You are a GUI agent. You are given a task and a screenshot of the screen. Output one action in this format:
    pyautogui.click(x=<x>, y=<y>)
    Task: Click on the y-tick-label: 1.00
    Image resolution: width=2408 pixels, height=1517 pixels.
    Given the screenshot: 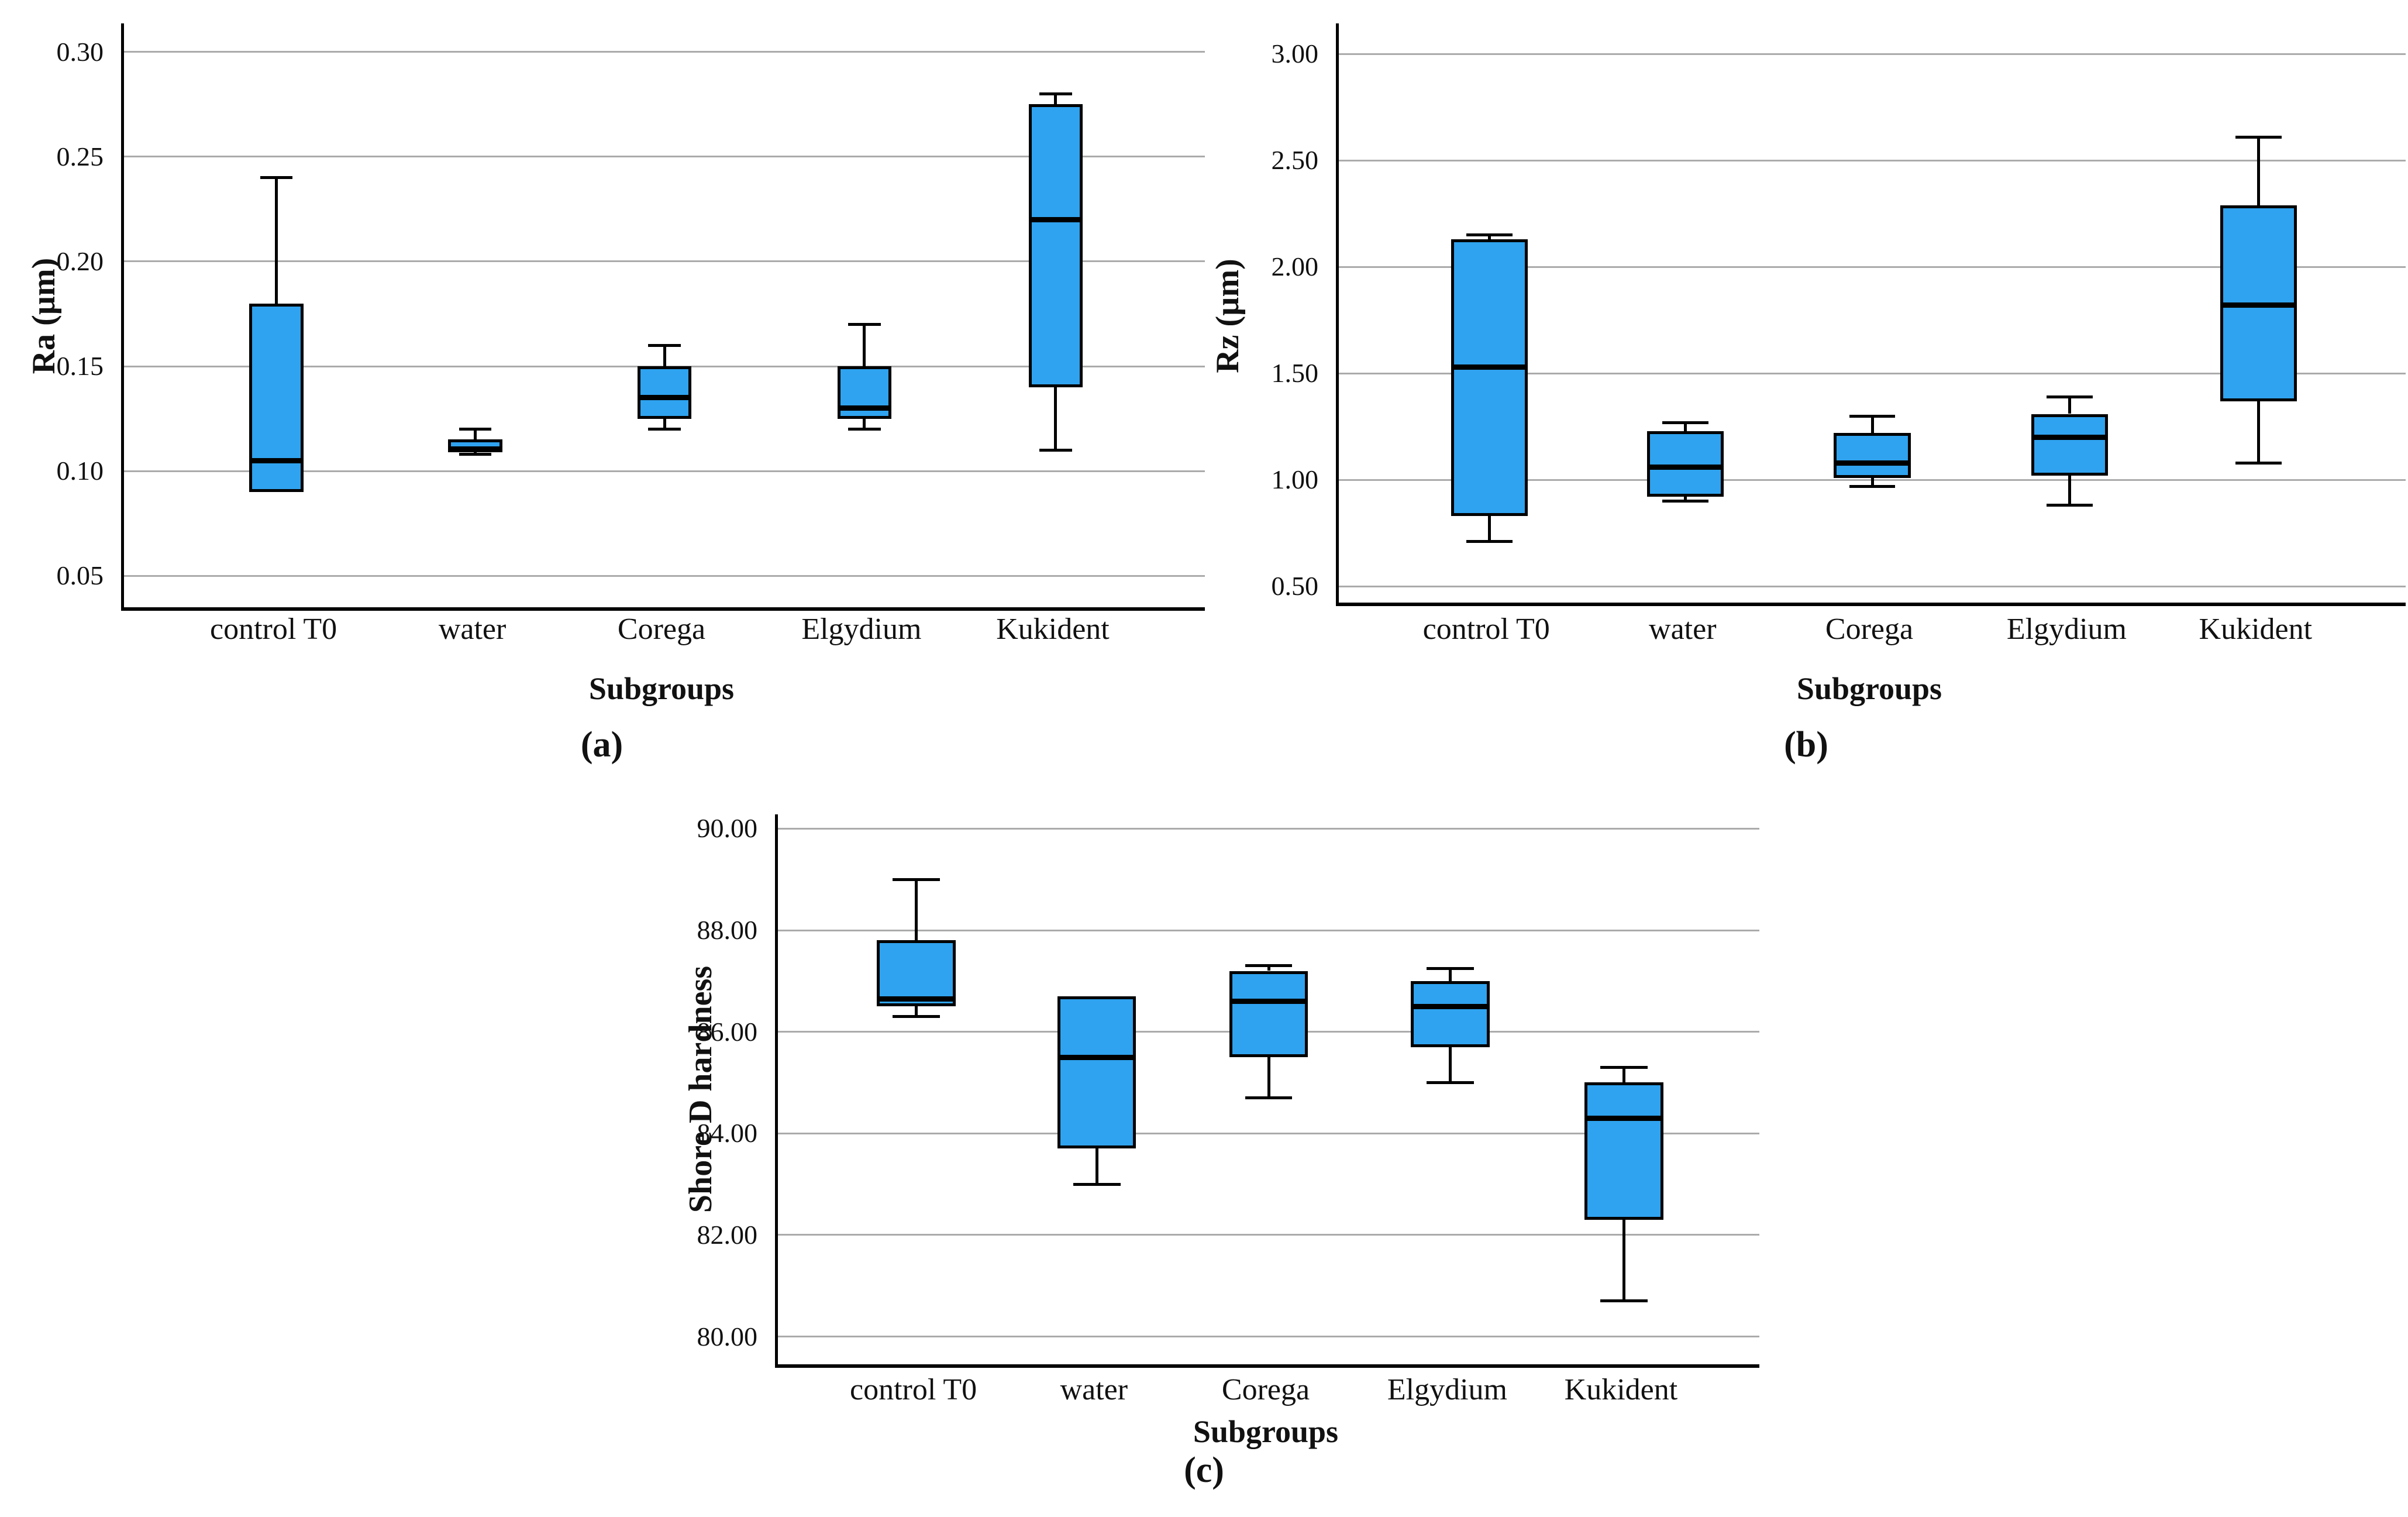 What is the action you would take?
    pyautogui.click(x=1295, y=480)
    